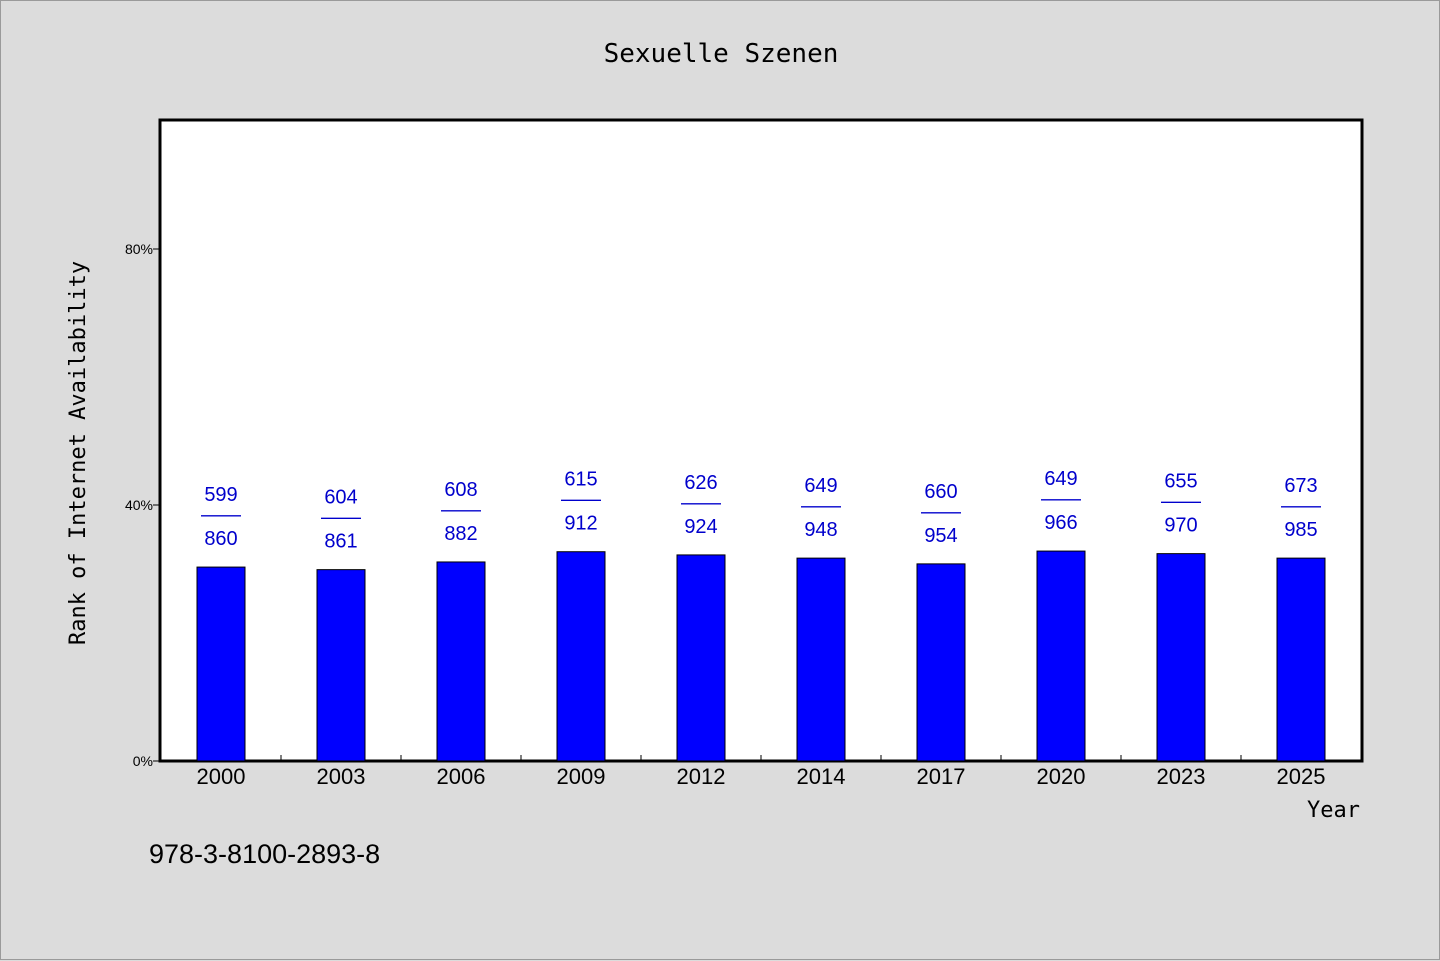  What do you see at coordinates (700, 527) in the screenshot?
I see `bar-label-bottom: 924` at bounding box center [700, 527].